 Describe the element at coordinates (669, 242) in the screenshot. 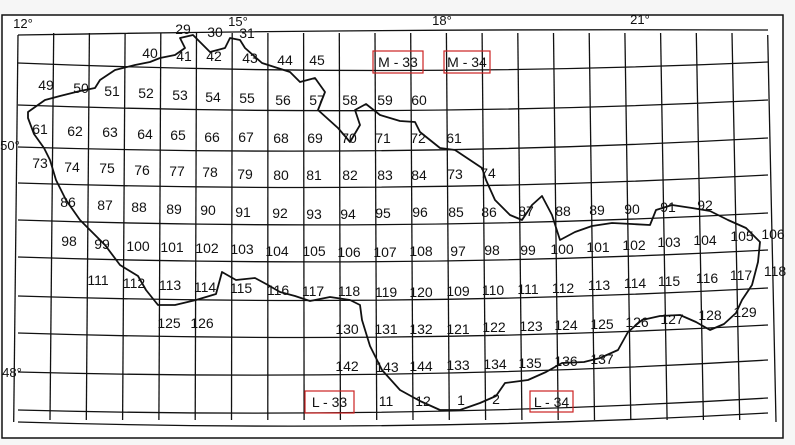

I see `sheet-number: 103` at that location.